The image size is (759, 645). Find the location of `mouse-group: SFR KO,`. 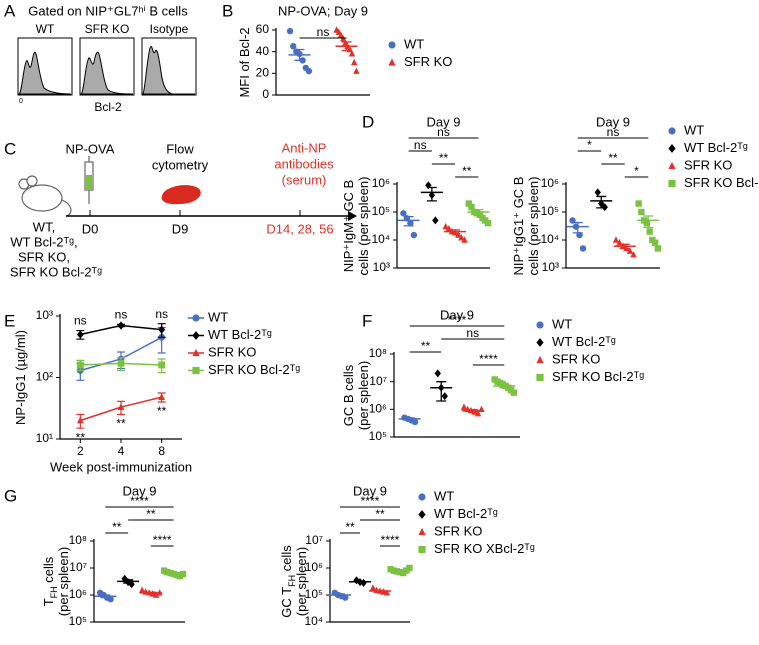

mouse-group: SFR KO, is located at coordinates (44, 256).